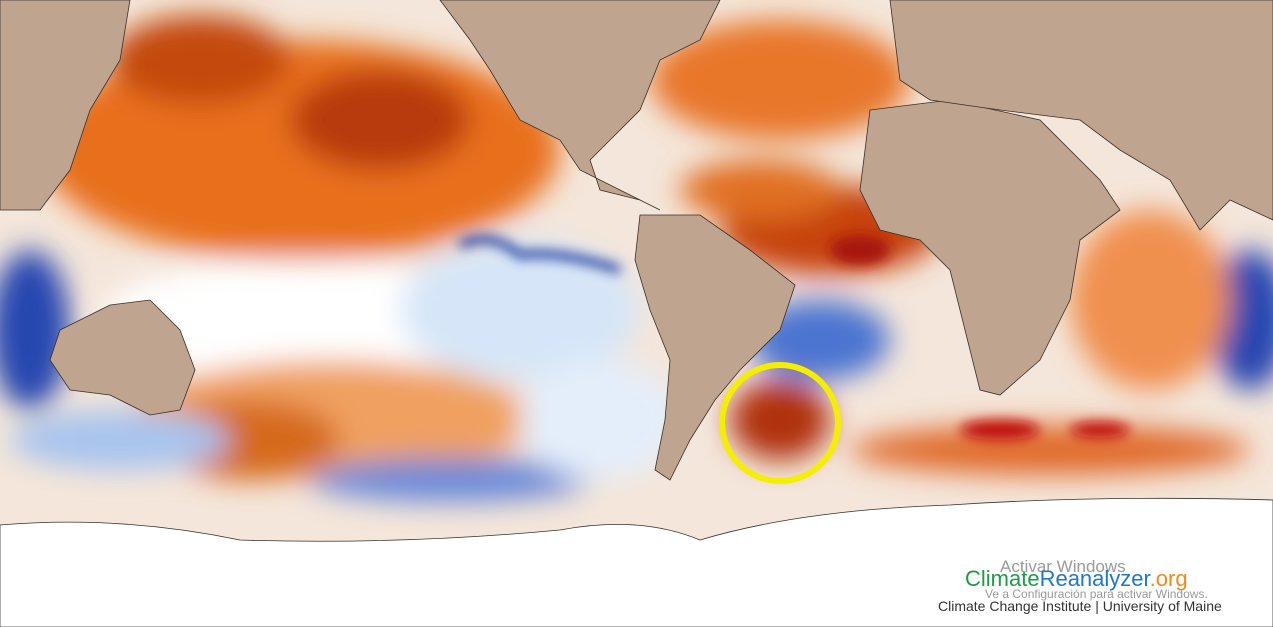 This screenshot has width=1273, height=627. I want to click on eurasia, so click(1081, 115).